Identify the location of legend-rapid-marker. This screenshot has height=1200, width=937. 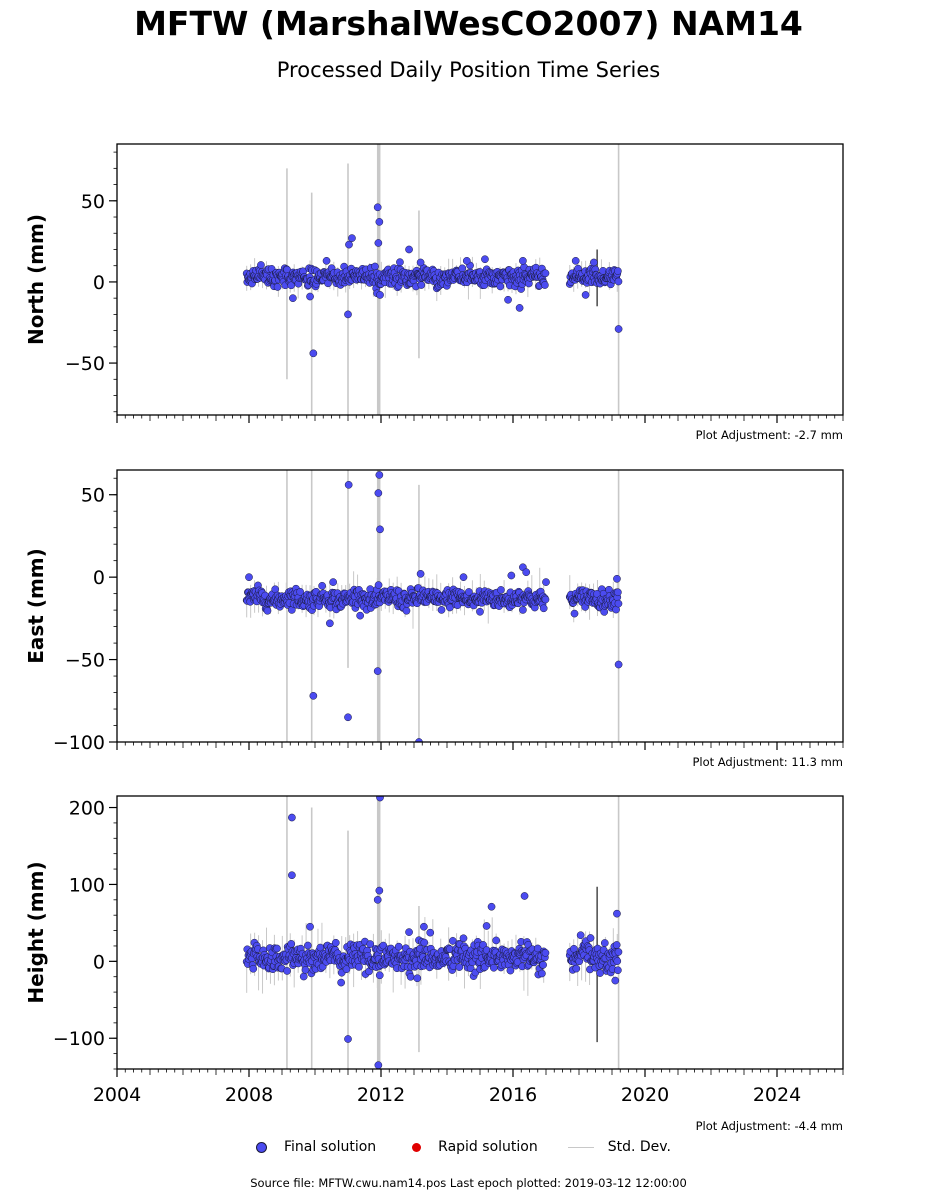
(417, 1147).